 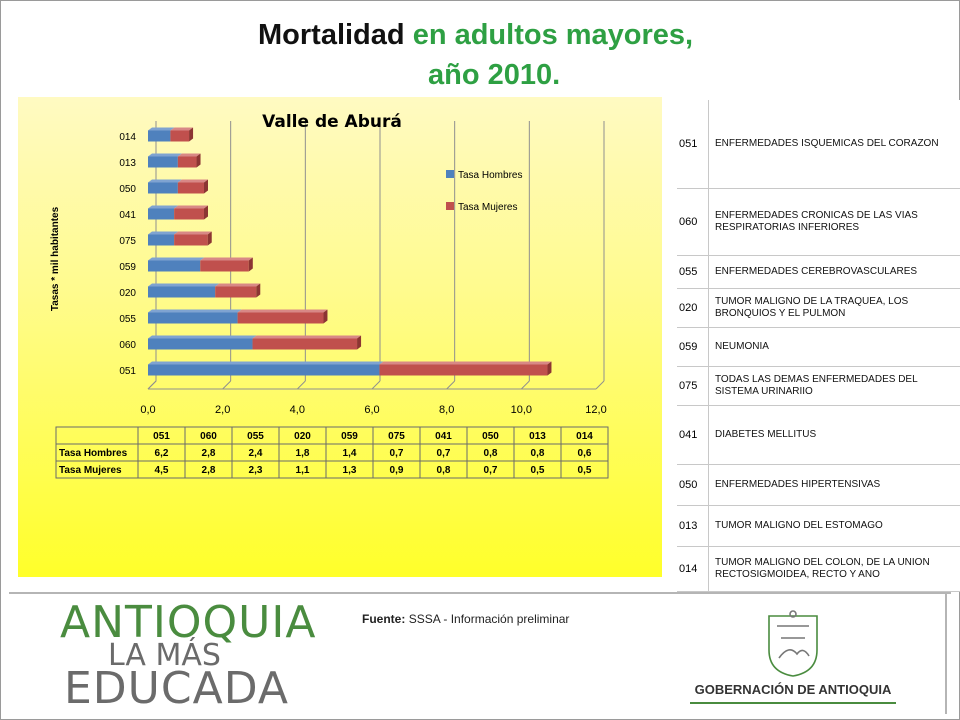 I want to click on cause-code: 060, so click(x=693, y=222).